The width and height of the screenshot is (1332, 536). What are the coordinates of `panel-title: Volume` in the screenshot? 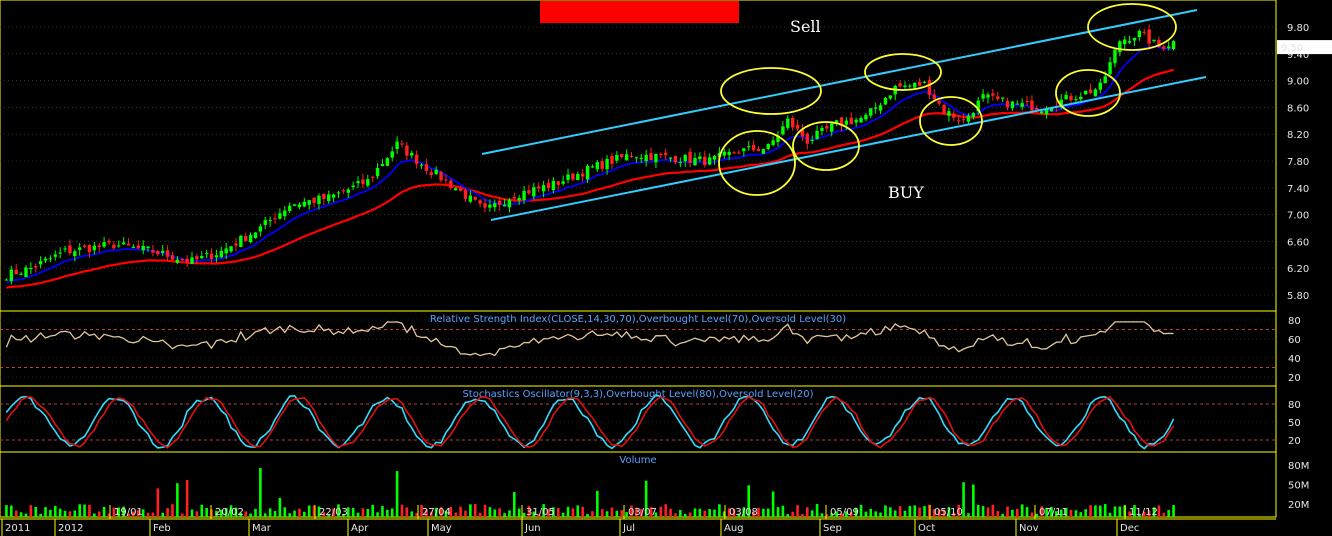 It's located at (637, 460).